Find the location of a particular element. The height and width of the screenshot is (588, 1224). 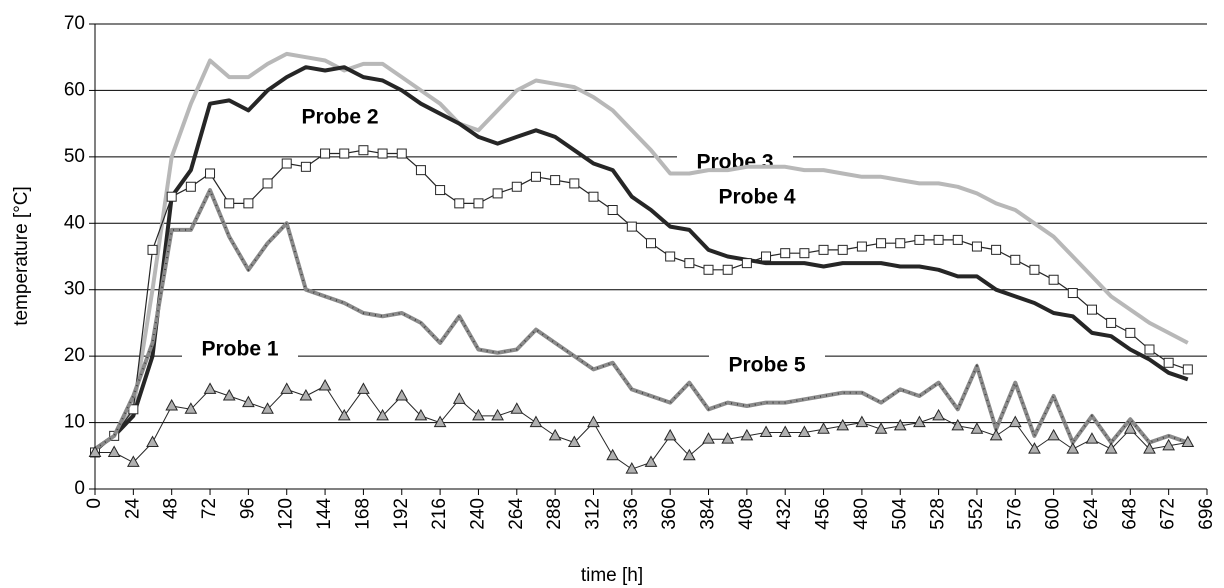

x-tick-label: 168 is located at coordinates (362, 514).